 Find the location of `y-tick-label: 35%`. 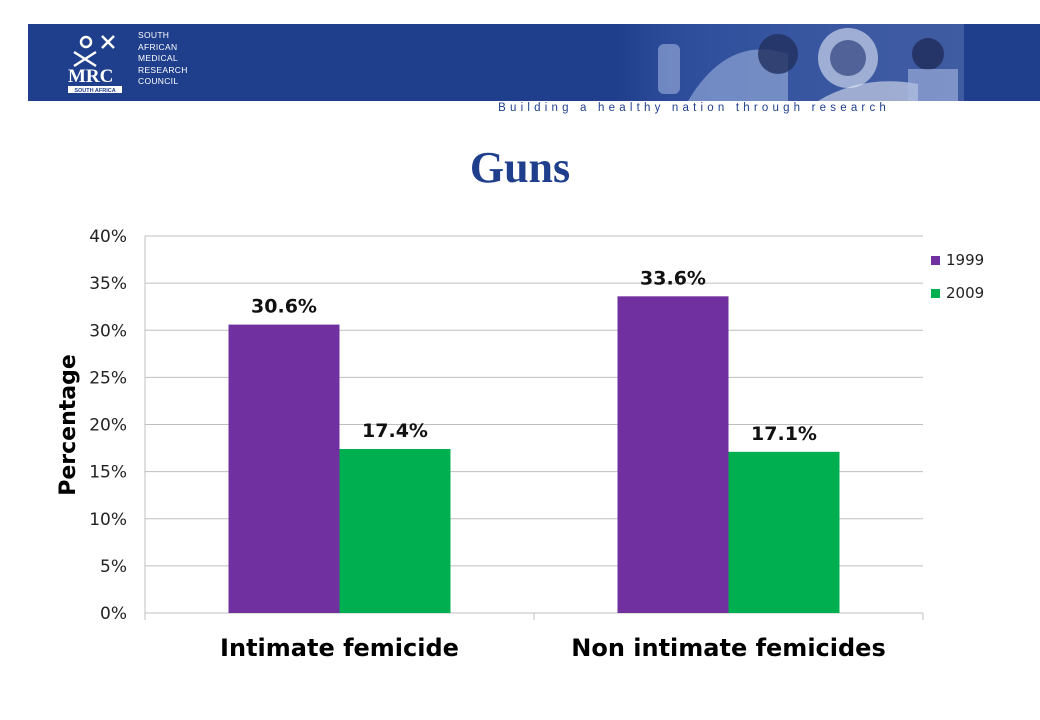

y-tick-label: 35% is located at coordinates (108, 284).